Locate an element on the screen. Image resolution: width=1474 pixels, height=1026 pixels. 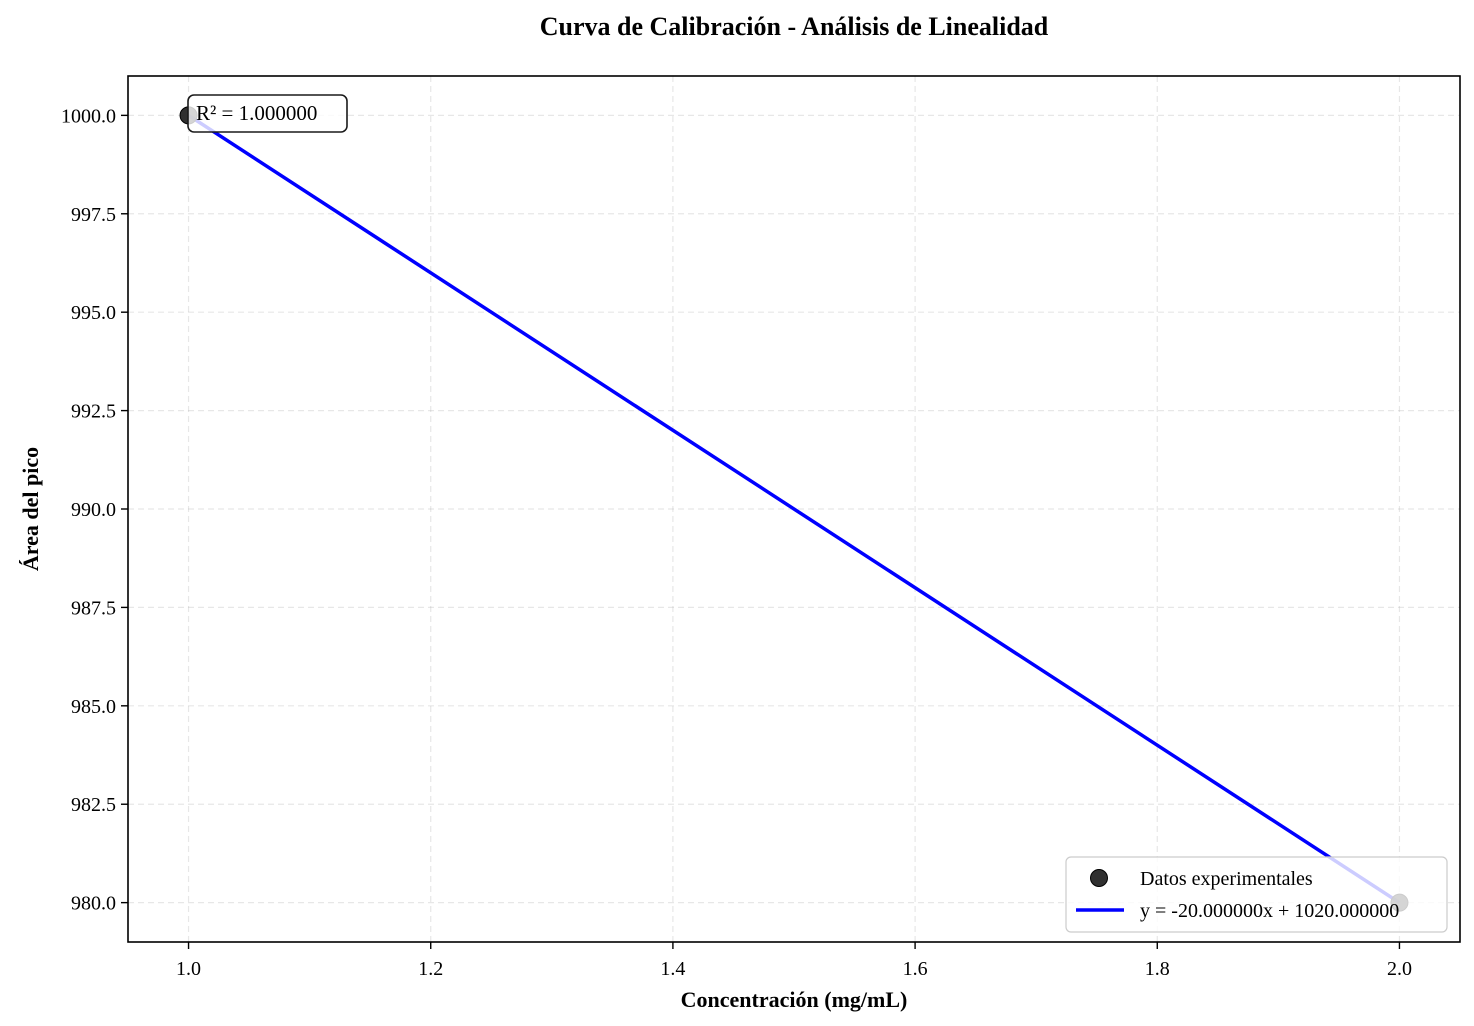
x-axis-label: Concentración (mg/mL) is located at coordinates (794, 999).